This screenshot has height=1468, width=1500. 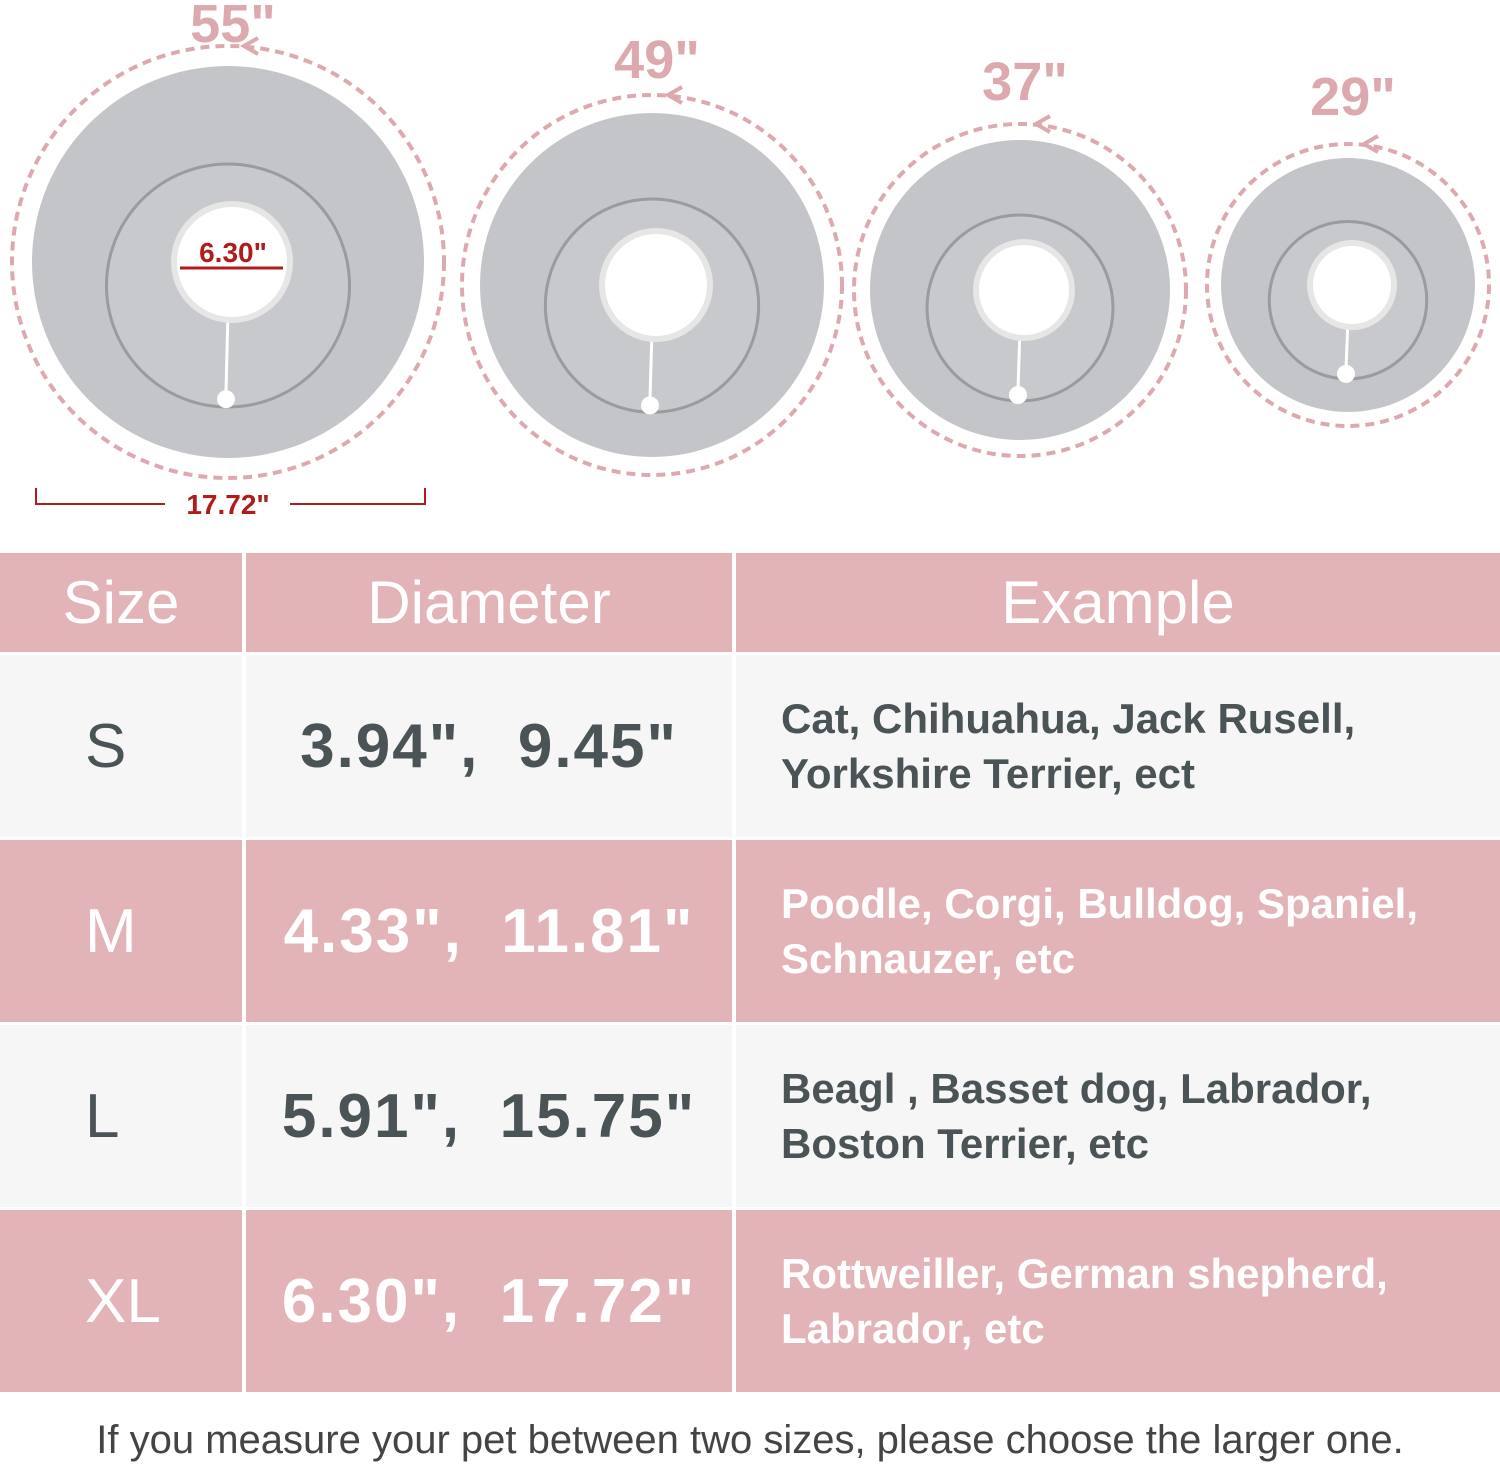 What do you see at coordinates (988, 773) in the screenshot?
I see `example-line: Yorkshire Terrier, ect` at bounding box center [988, 773].